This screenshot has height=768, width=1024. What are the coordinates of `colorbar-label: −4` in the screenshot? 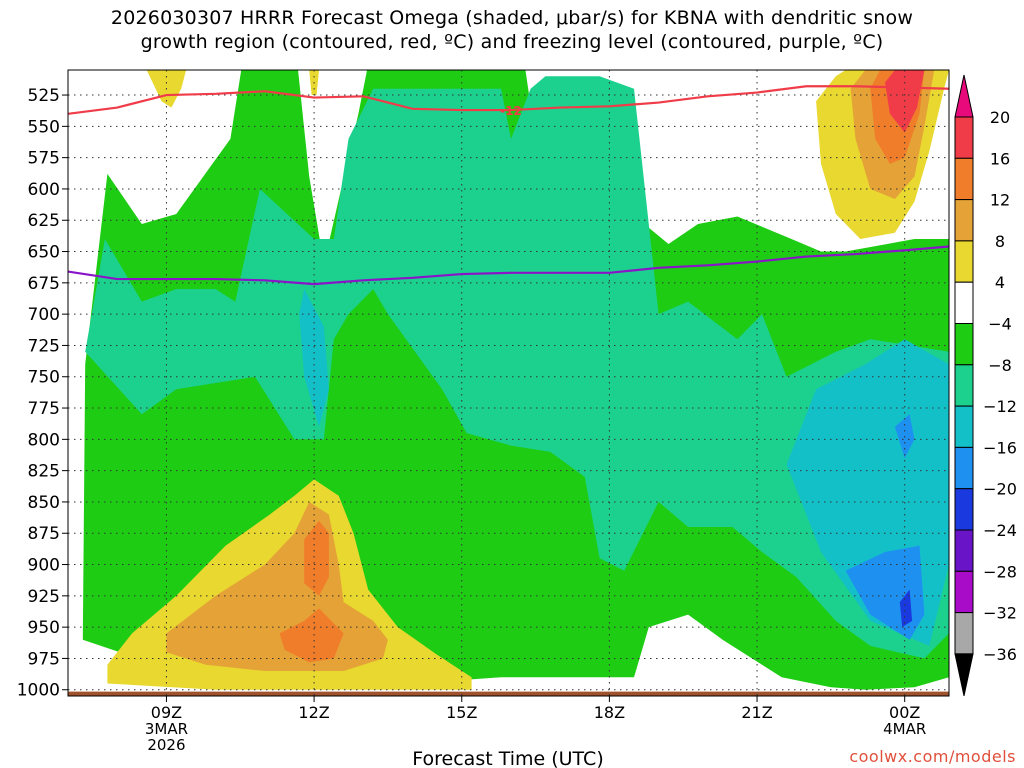 It's located at (1000, 324).